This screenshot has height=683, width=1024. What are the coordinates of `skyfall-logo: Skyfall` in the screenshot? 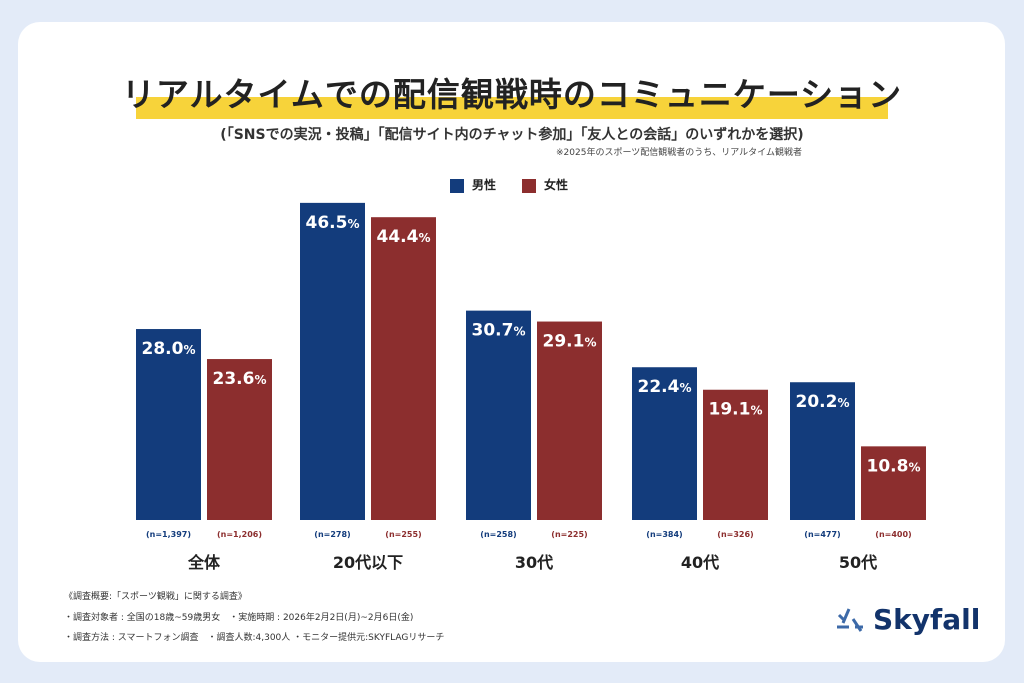 It's located at (907, 619).